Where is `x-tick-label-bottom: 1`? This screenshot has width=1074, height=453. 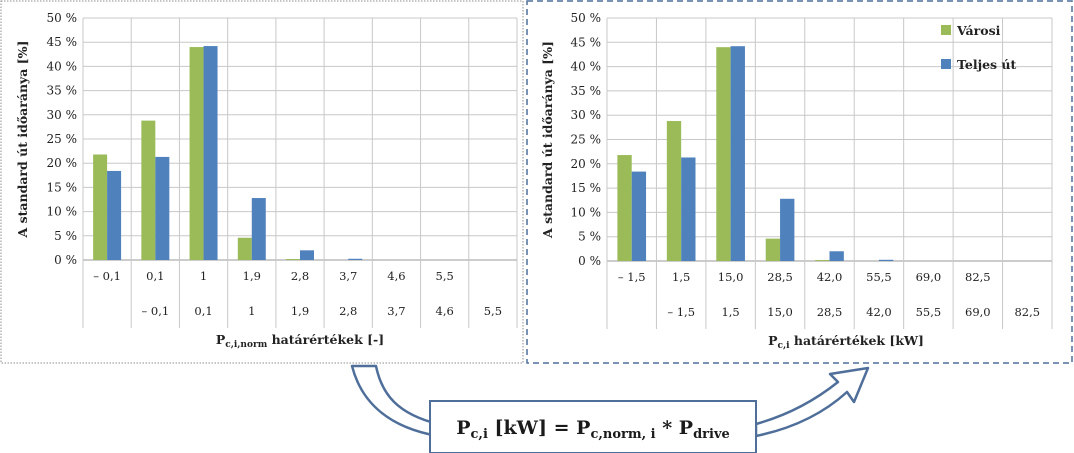
x-tick-label-bottom: 1 is located at coordinates (251, 311).